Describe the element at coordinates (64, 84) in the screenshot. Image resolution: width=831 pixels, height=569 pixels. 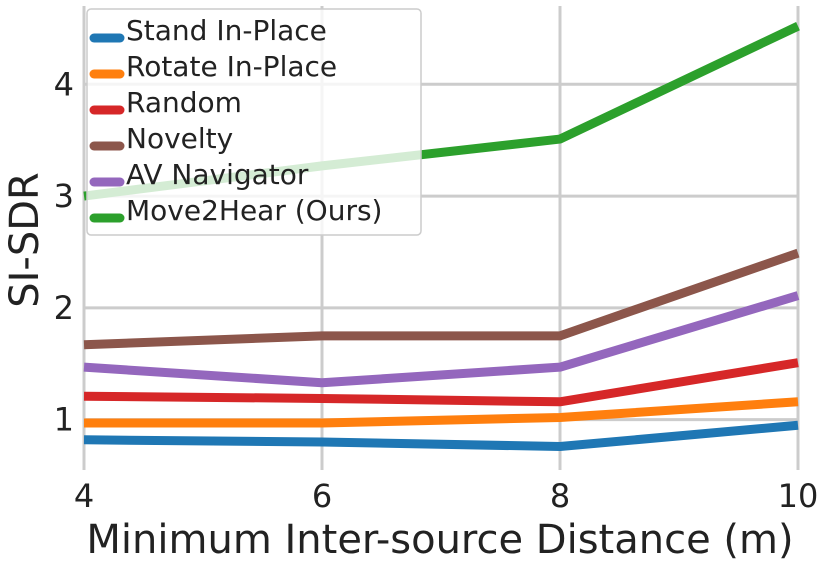
I see `y-tick-label: 4` at that location.